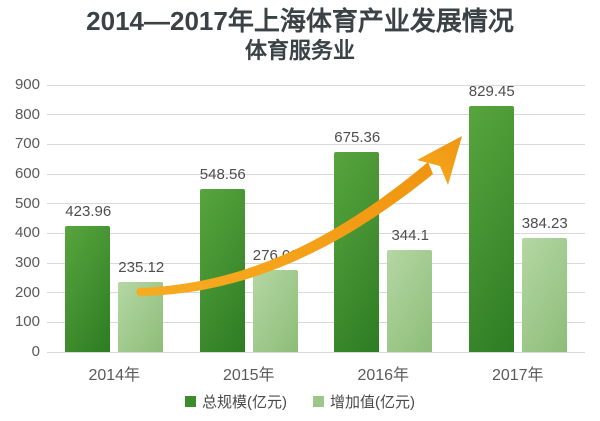  Describe the element at coordinates (244, 402) in the screenshot. I see `legend-label: 总规模(亿元)` at that location.